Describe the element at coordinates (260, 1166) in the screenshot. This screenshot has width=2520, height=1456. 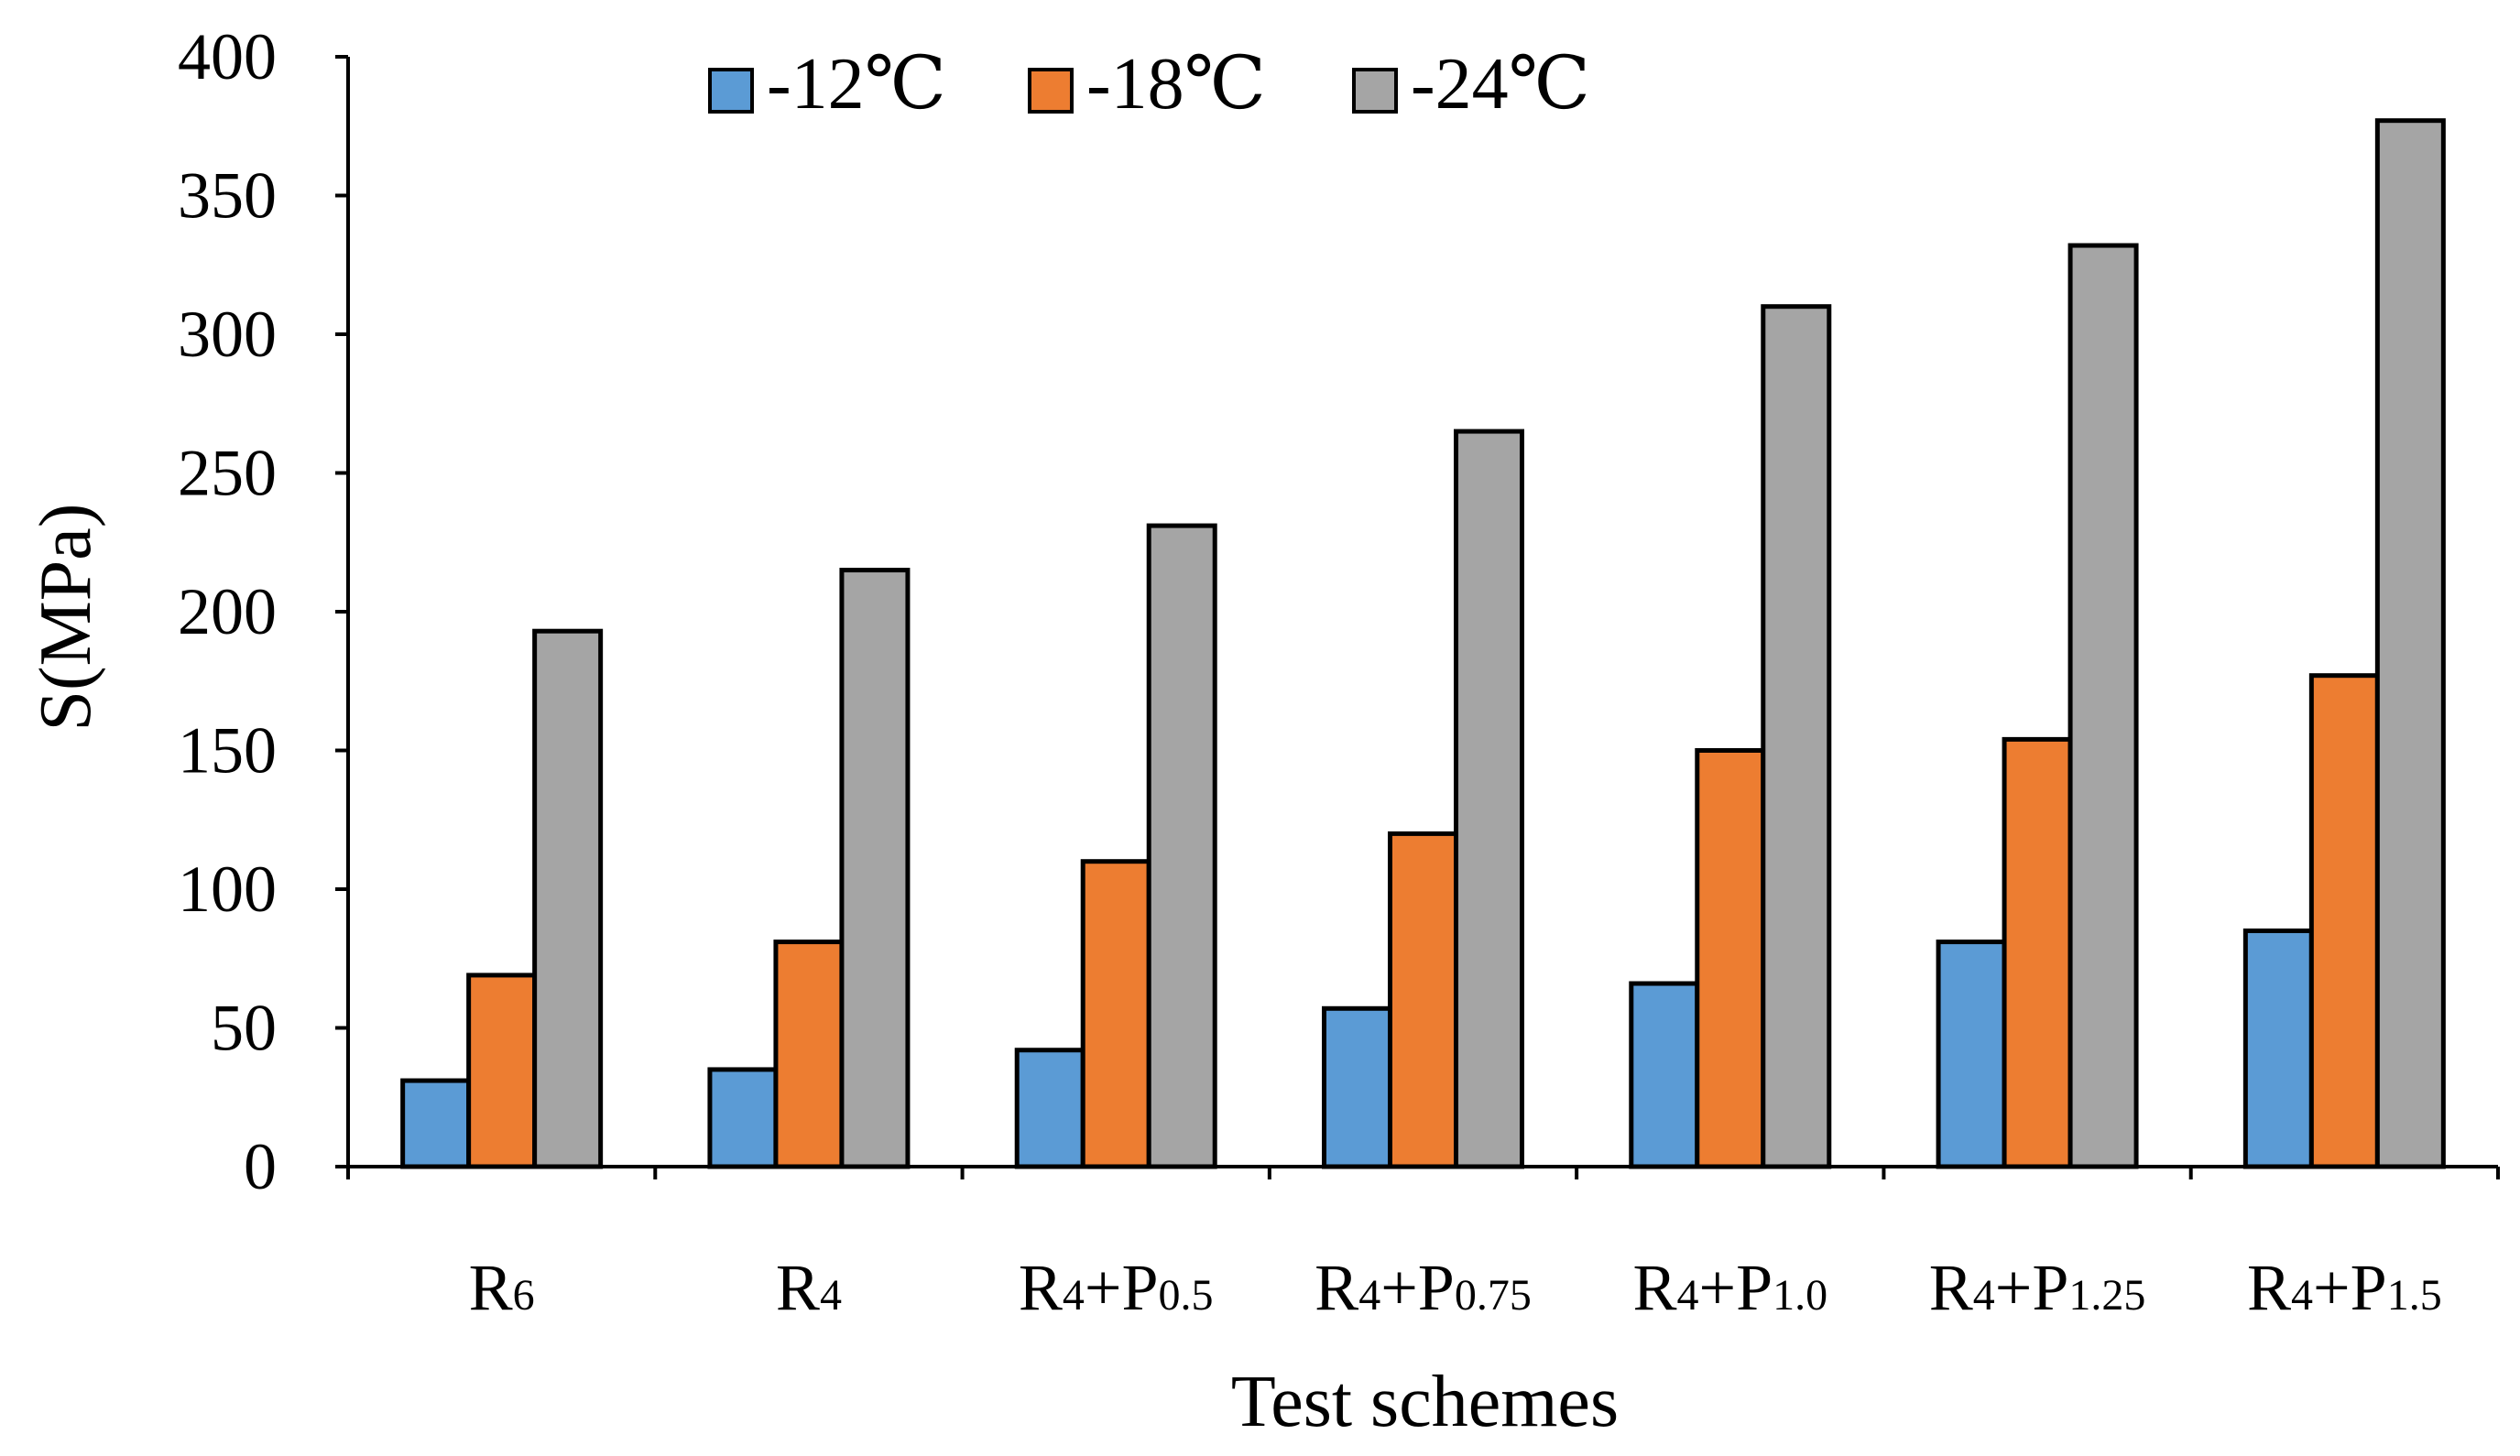
I see `y-tick-label: 0` at that location.